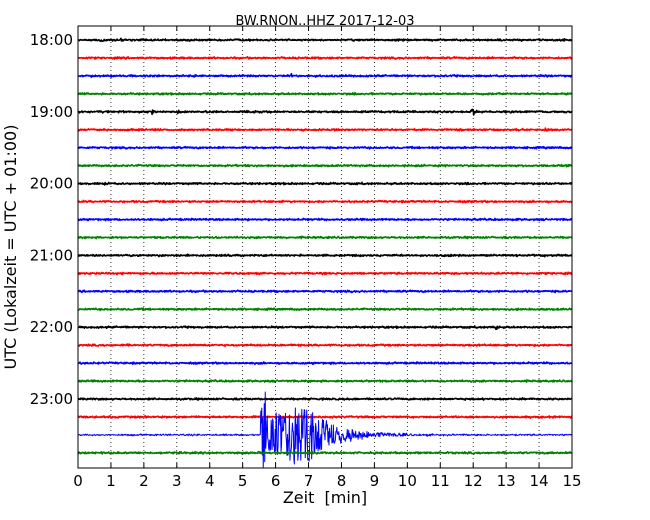 This screenshot has width=650, height=520. Describe the element at coordinates (276, 481) in the screenshot. I see `x-tick-label: 6` at that location.